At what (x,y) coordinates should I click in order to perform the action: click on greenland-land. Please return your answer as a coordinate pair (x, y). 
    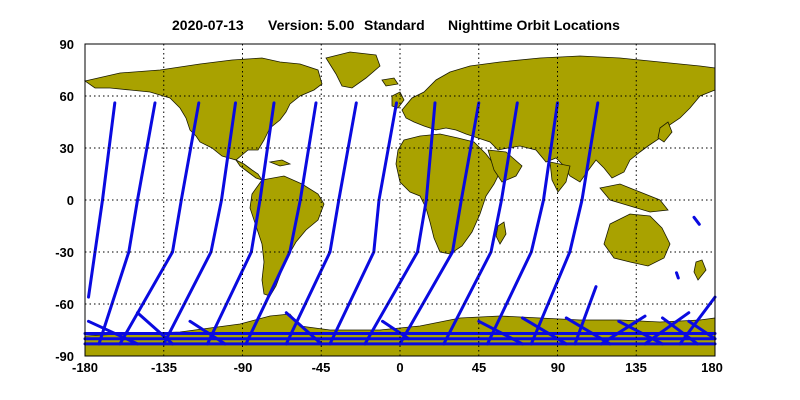
    Looking at the image, I should click on (353, 70).